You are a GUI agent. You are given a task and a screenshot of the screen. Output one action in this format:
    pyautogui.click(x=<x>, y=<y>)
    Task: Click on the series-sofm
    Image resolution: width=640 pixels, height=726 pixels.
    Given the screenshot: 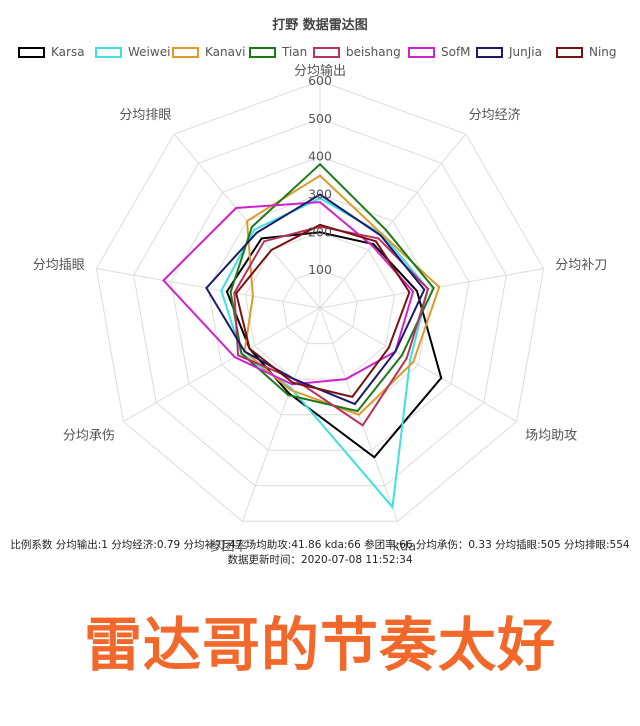 What is the action you would take?
    pyautogui.click(x=288, y=293)
    